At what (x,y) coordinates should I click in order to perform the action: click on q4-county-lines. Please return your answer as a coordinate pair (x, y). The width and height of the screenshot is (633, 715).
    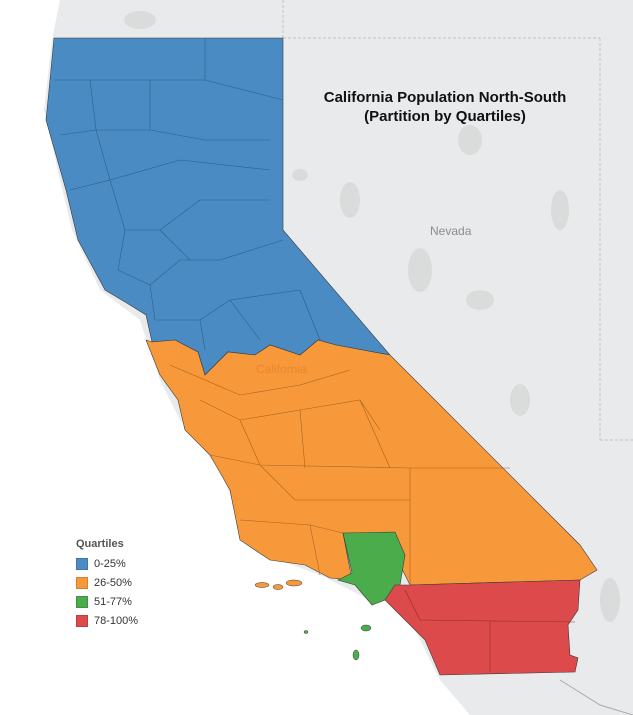
    Looking at the image, I should click on (490, 630).